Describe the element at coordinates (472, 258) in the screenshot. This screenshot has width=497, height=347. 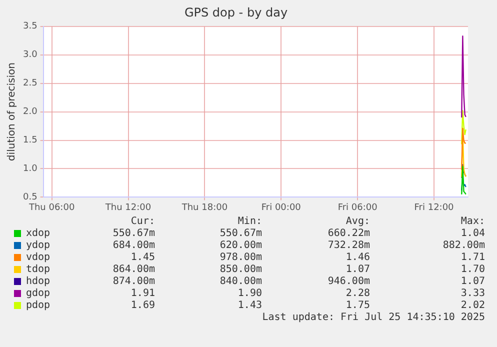
I see `text: 1.71` at that location.